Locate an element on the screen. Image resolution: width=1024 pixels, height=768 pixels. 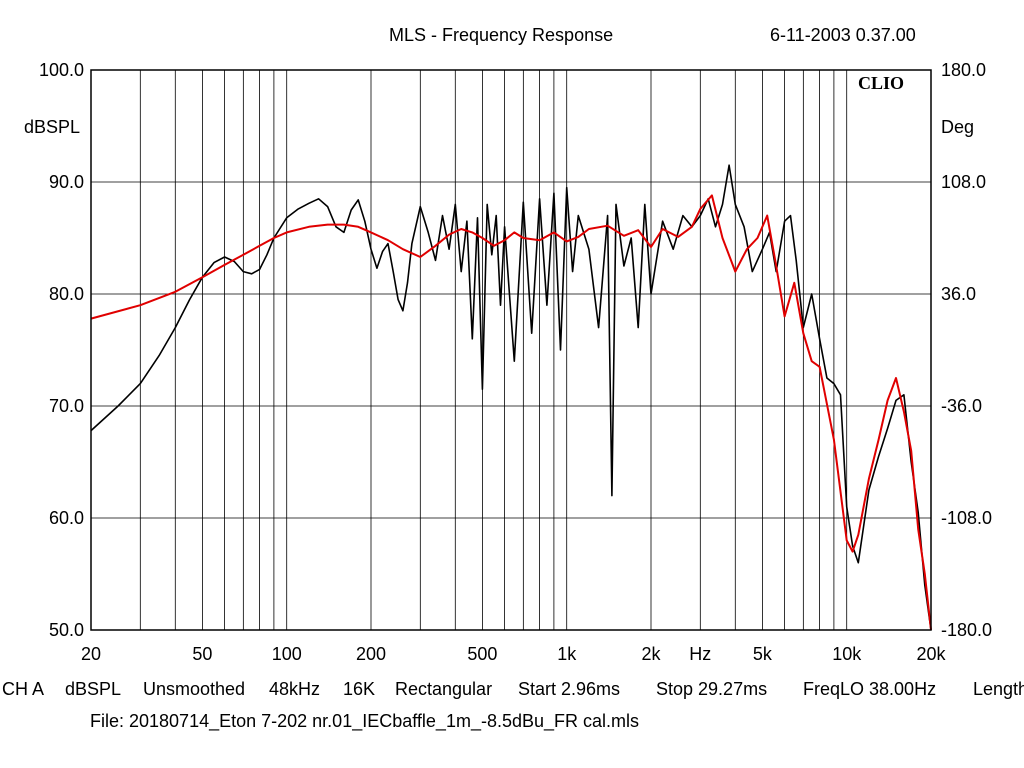
y-tick-label: 70.0 is located at coordinates (66, 406).